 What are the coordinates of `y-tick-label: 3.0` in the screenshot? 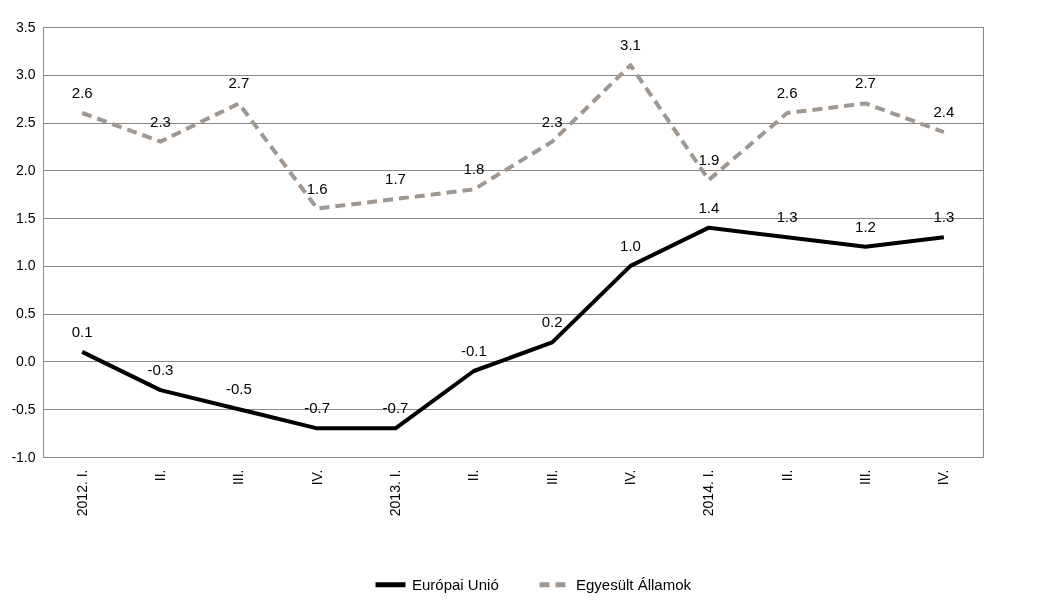 It's located at (26, 74).